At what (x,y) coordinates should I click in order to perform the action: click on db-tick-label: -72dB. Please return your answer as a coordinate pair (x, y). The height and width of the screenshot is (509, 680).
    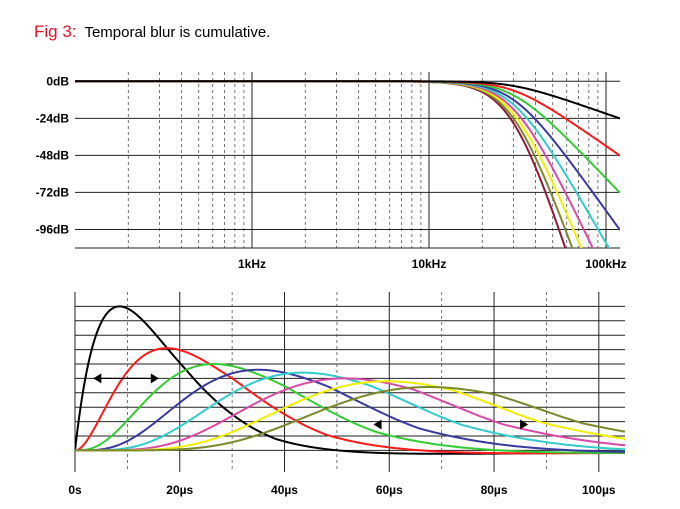
    Looking at the image, I should click on (53, 192).